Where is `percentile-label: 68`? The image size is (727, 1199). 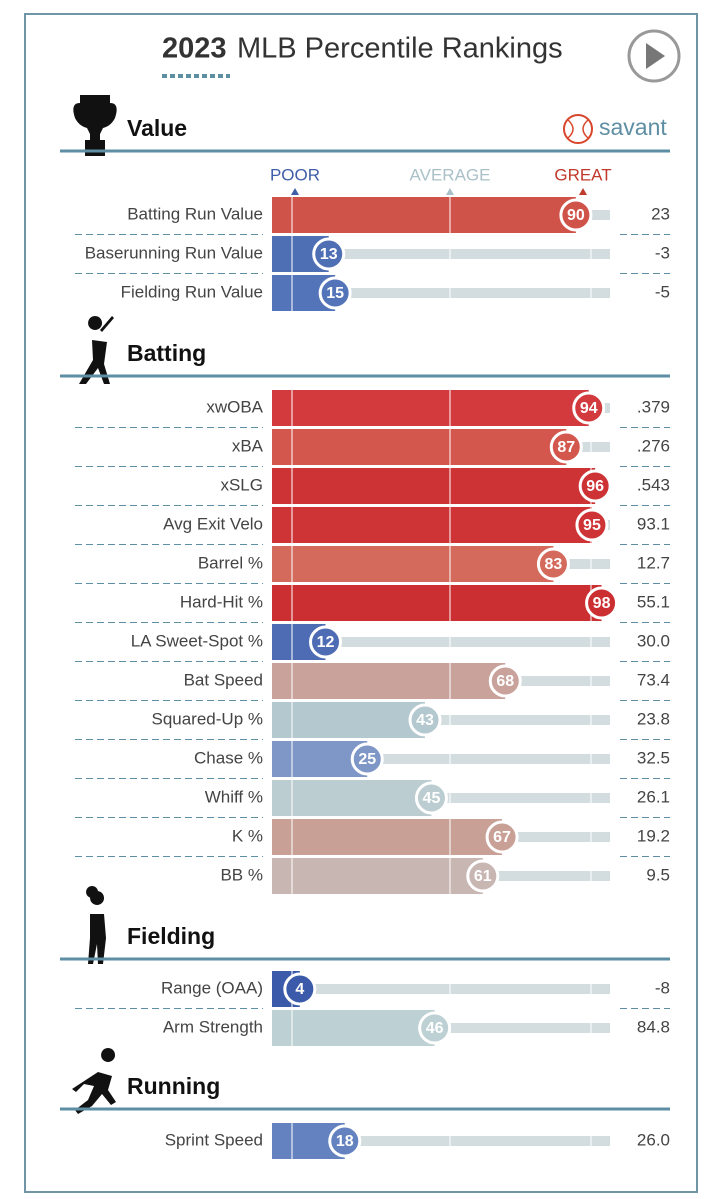
percentile-label: 68 is located at coordinates (505, 681).